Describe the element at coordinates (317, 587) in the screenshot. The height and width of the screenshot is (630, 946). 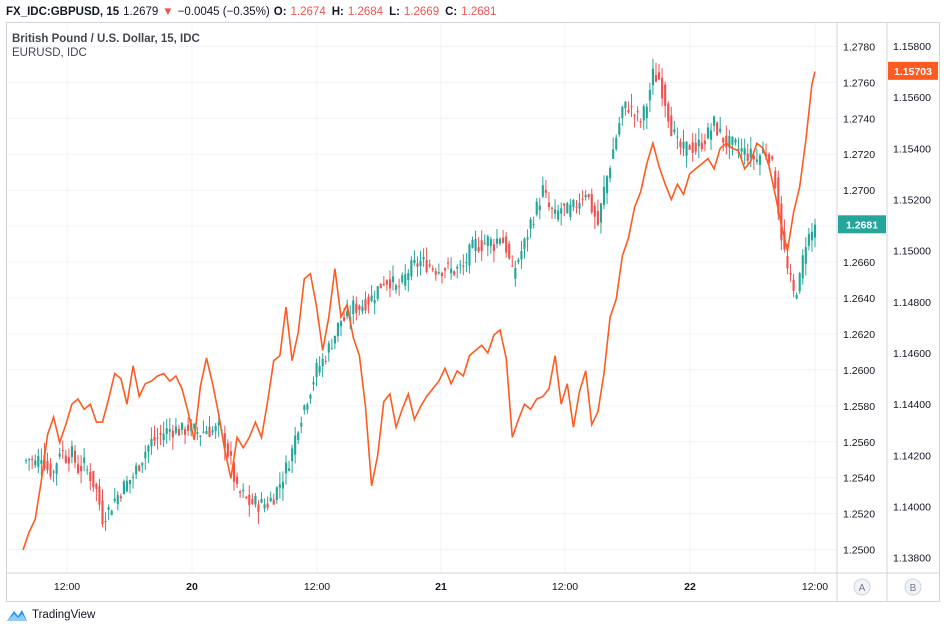
I see `x-tick-label-2: 12:00` at that location.